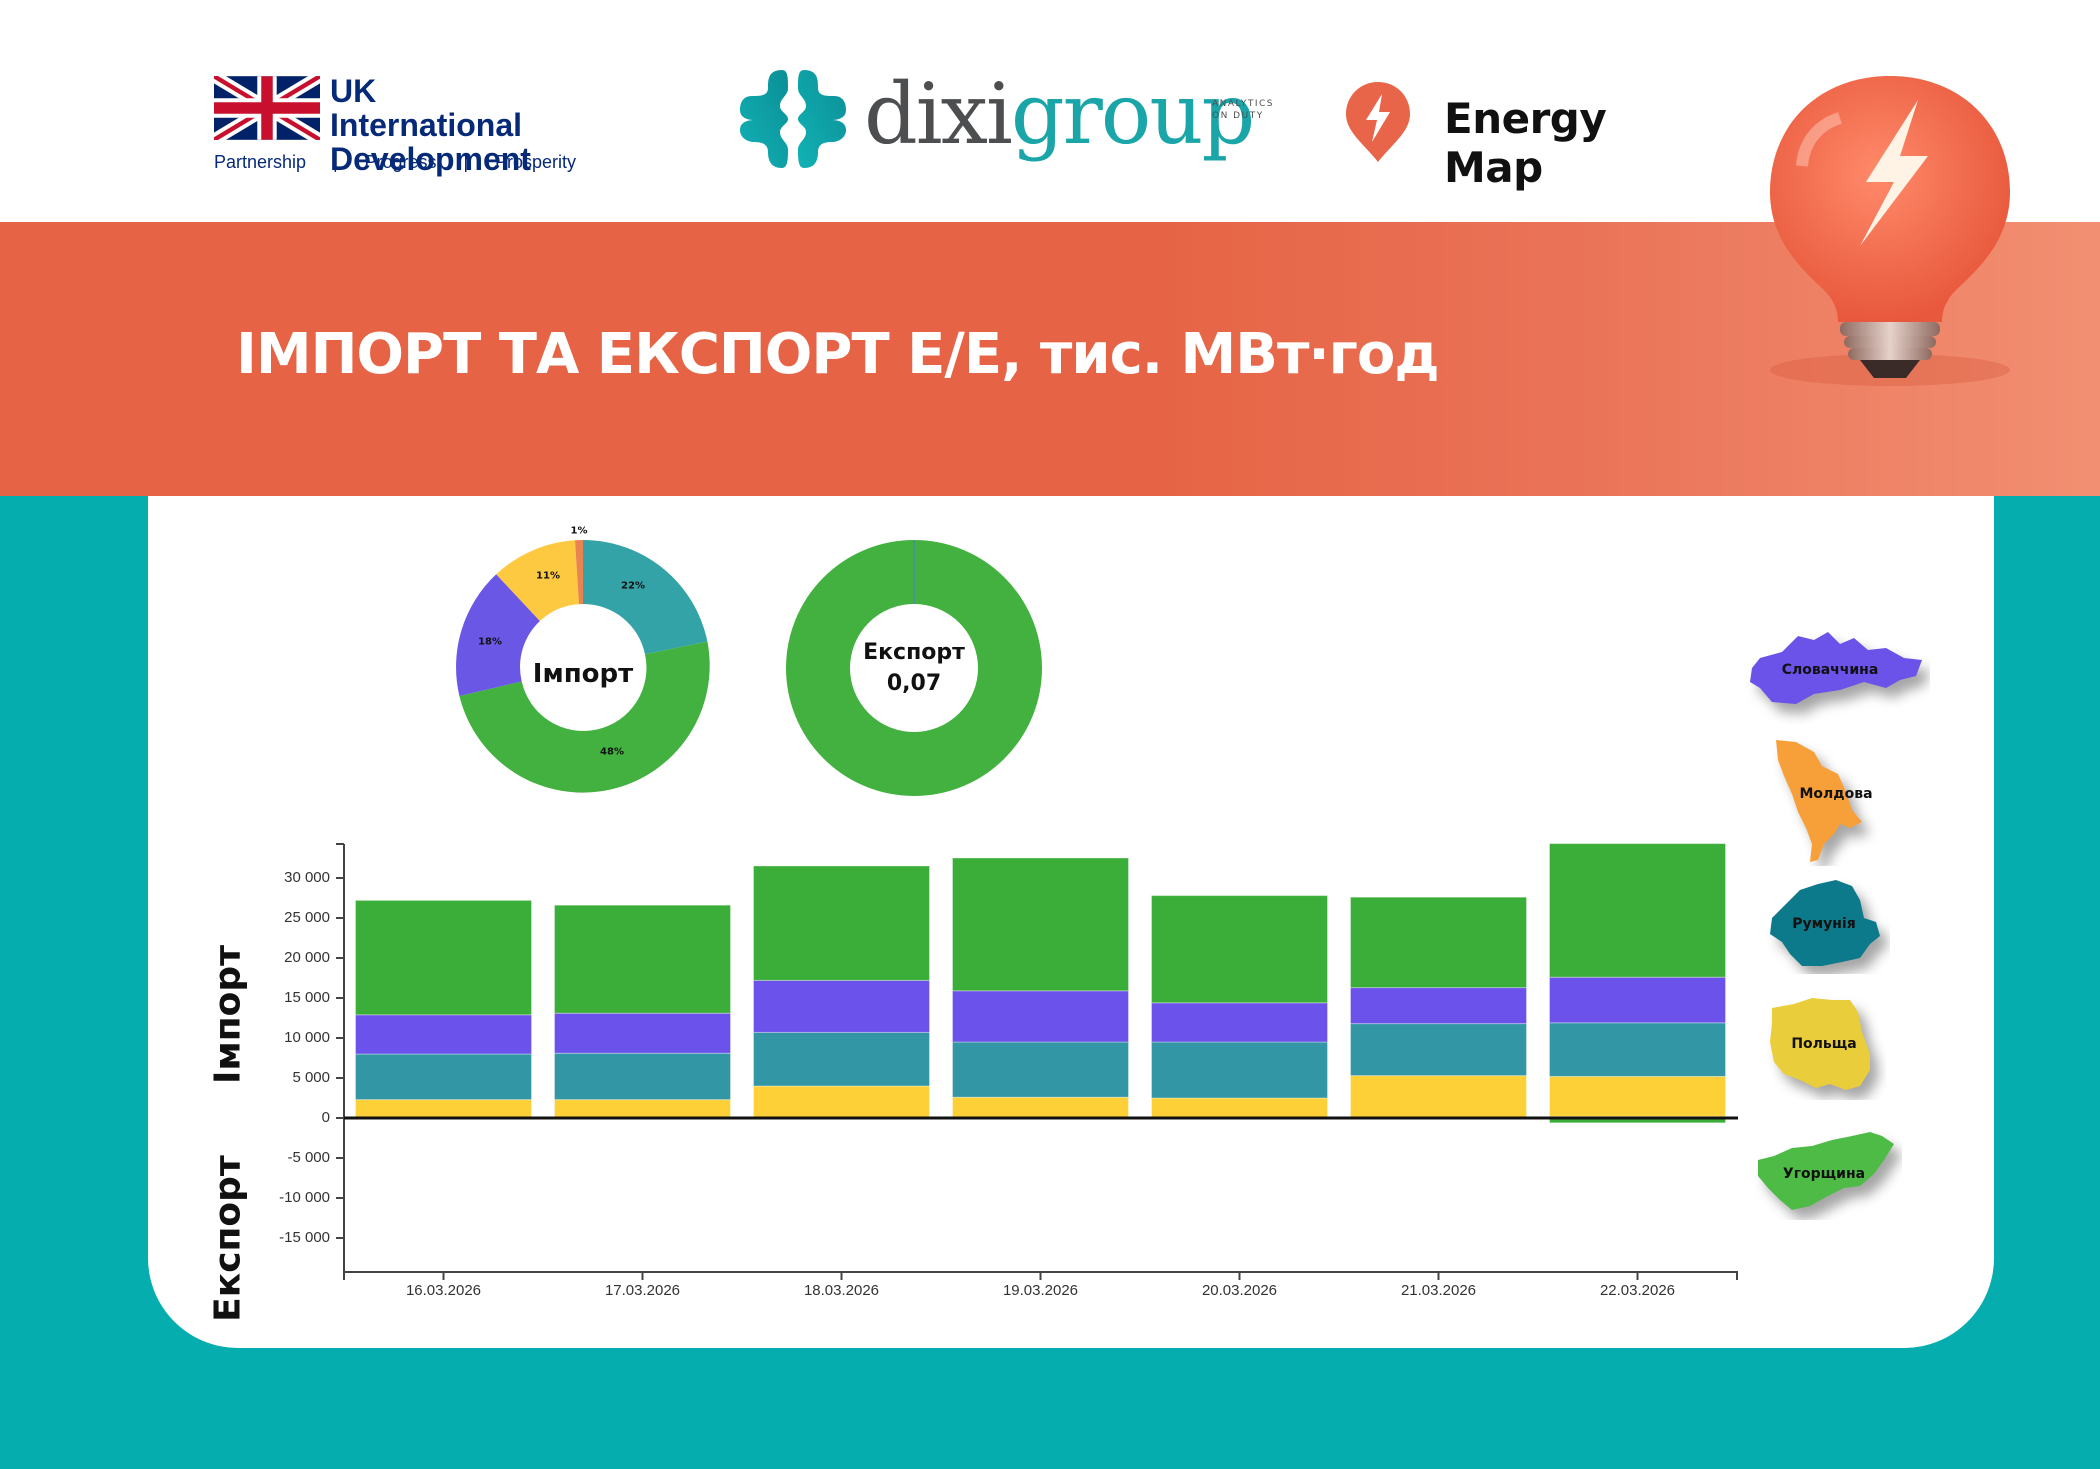 The width and height of the screenshot is (2100, 1469). I want to click on x-tick-label: 18.03.2026, so click(841, 1290).